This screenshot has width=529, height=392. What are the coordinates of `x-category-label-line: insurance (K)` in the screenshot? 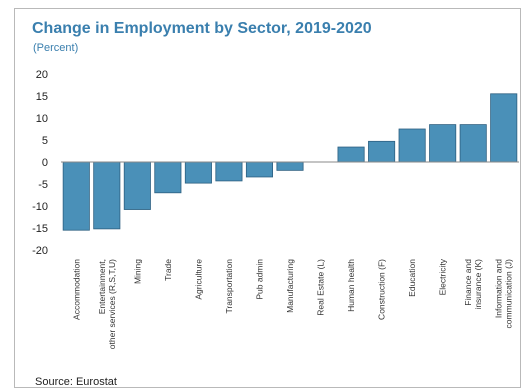 It's located at (478, 284).